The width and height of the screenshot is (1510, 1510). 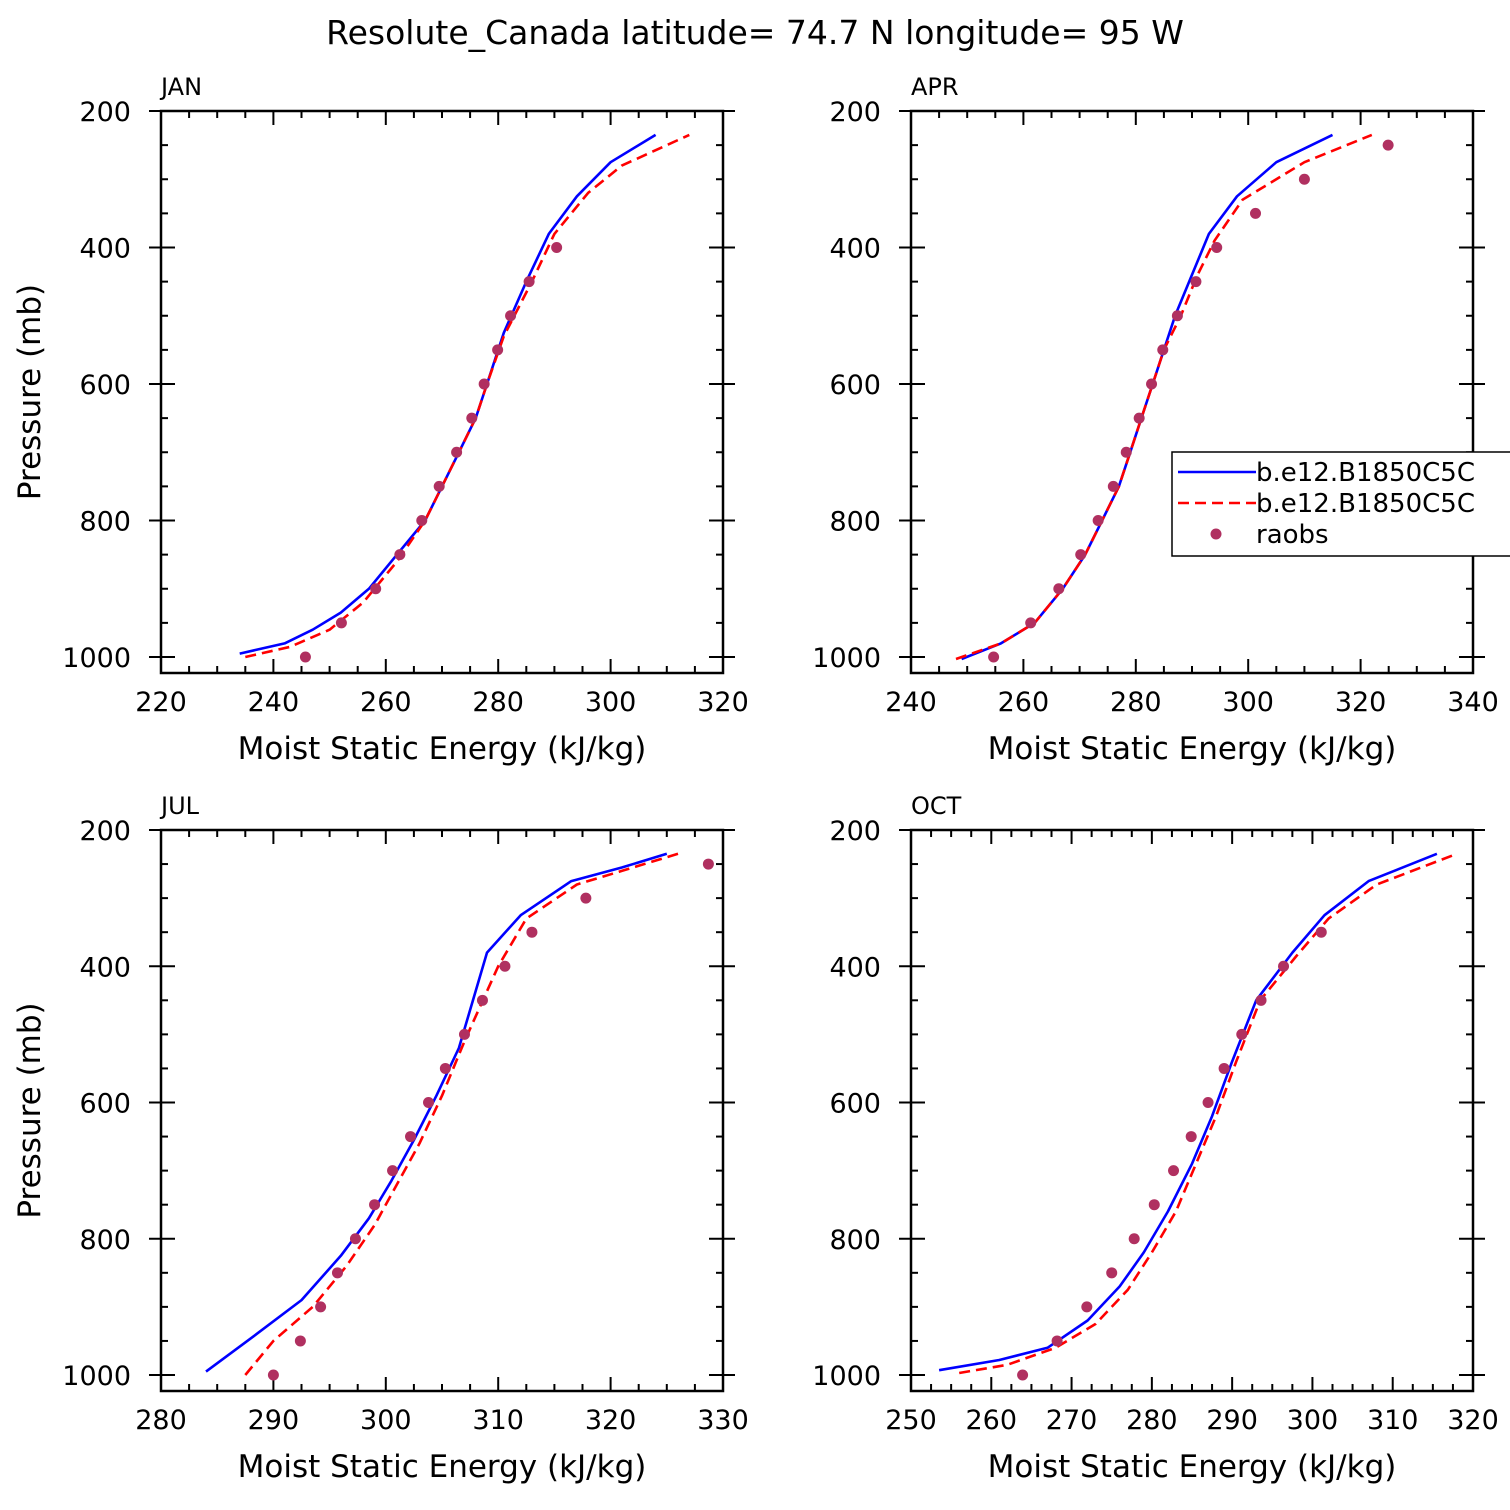 What do you see at coordinates (161, 702) in the screenshot?
I see `x-tick-label: 220` at bounding box center [161, 702].